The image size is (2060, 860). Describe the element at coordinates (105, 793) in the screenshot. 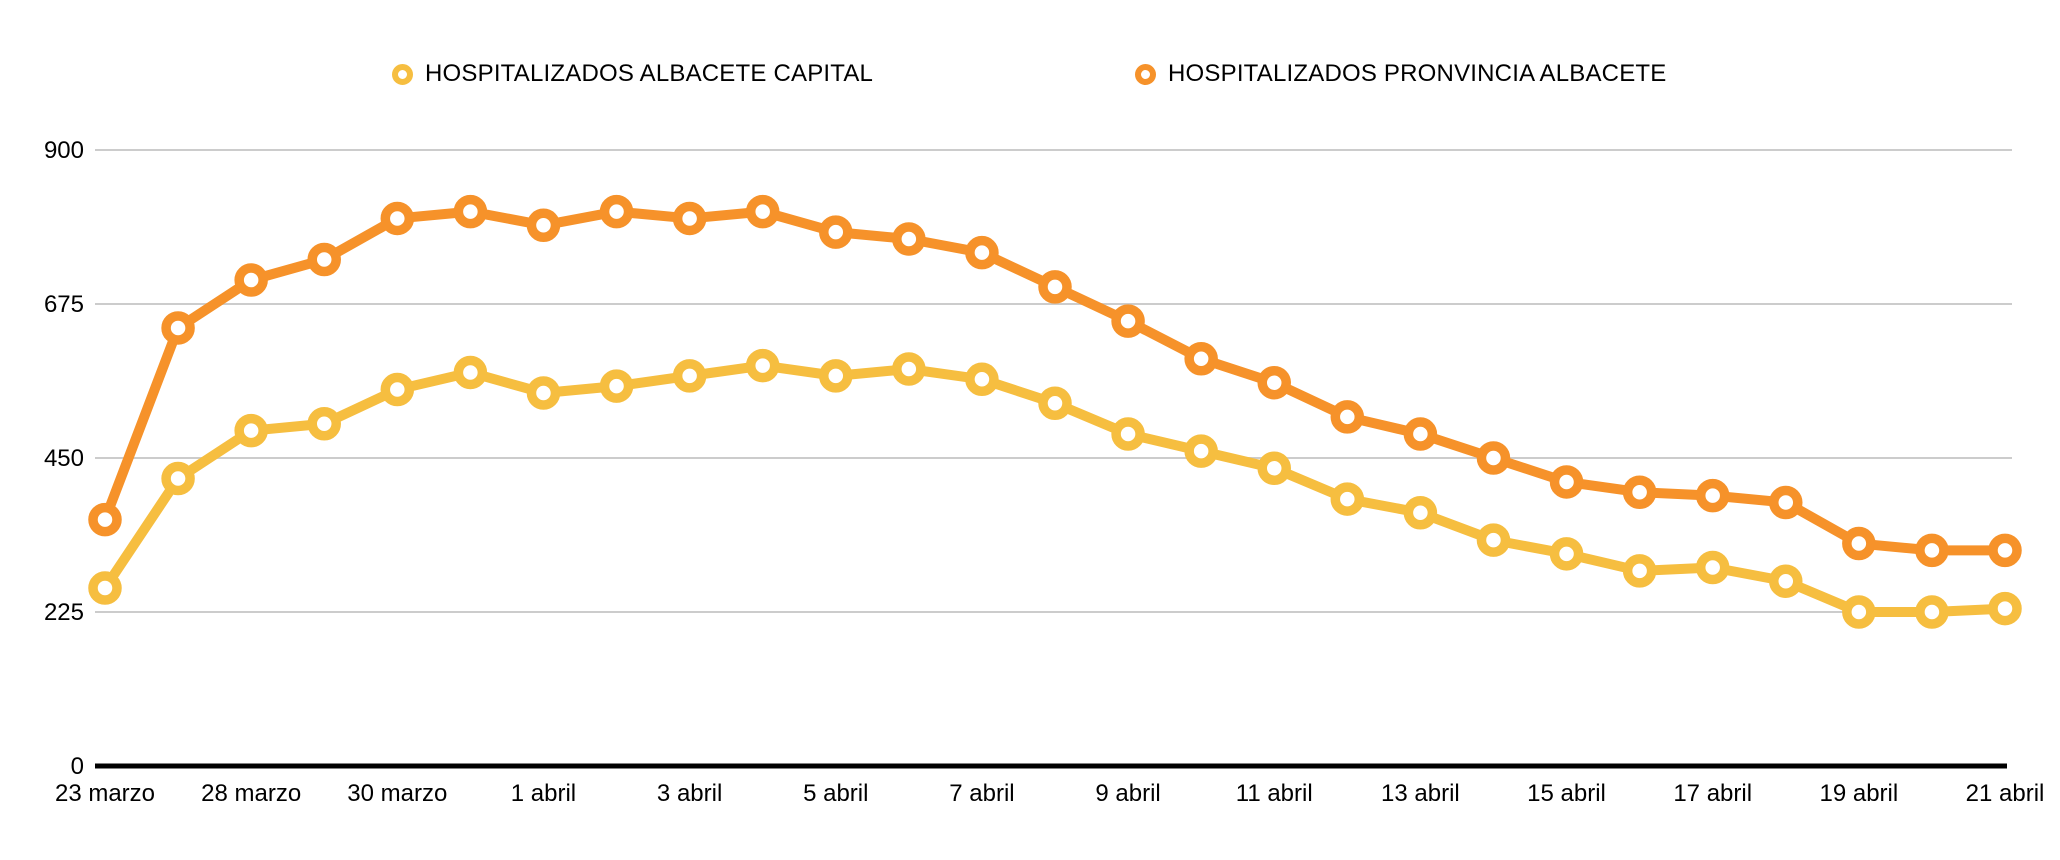

I see `x-axis-tick-label: 23 marzo` at that location.